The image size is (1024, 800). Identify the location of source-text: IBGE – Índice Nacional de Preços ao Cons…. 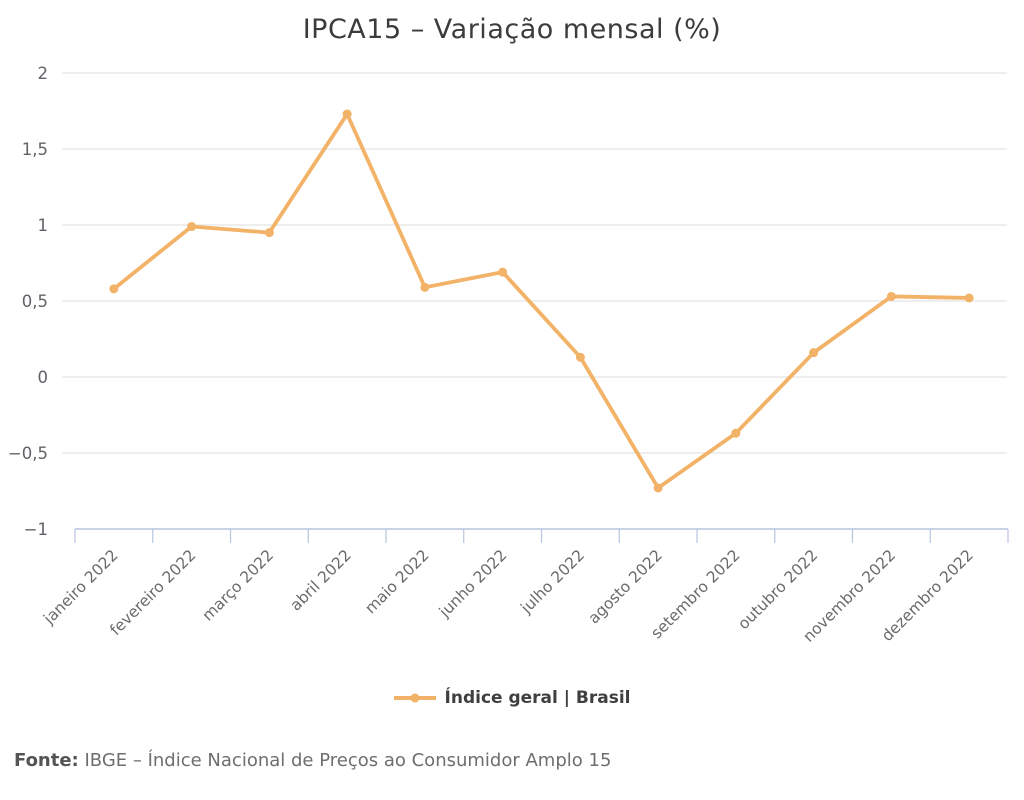
(345, 760).